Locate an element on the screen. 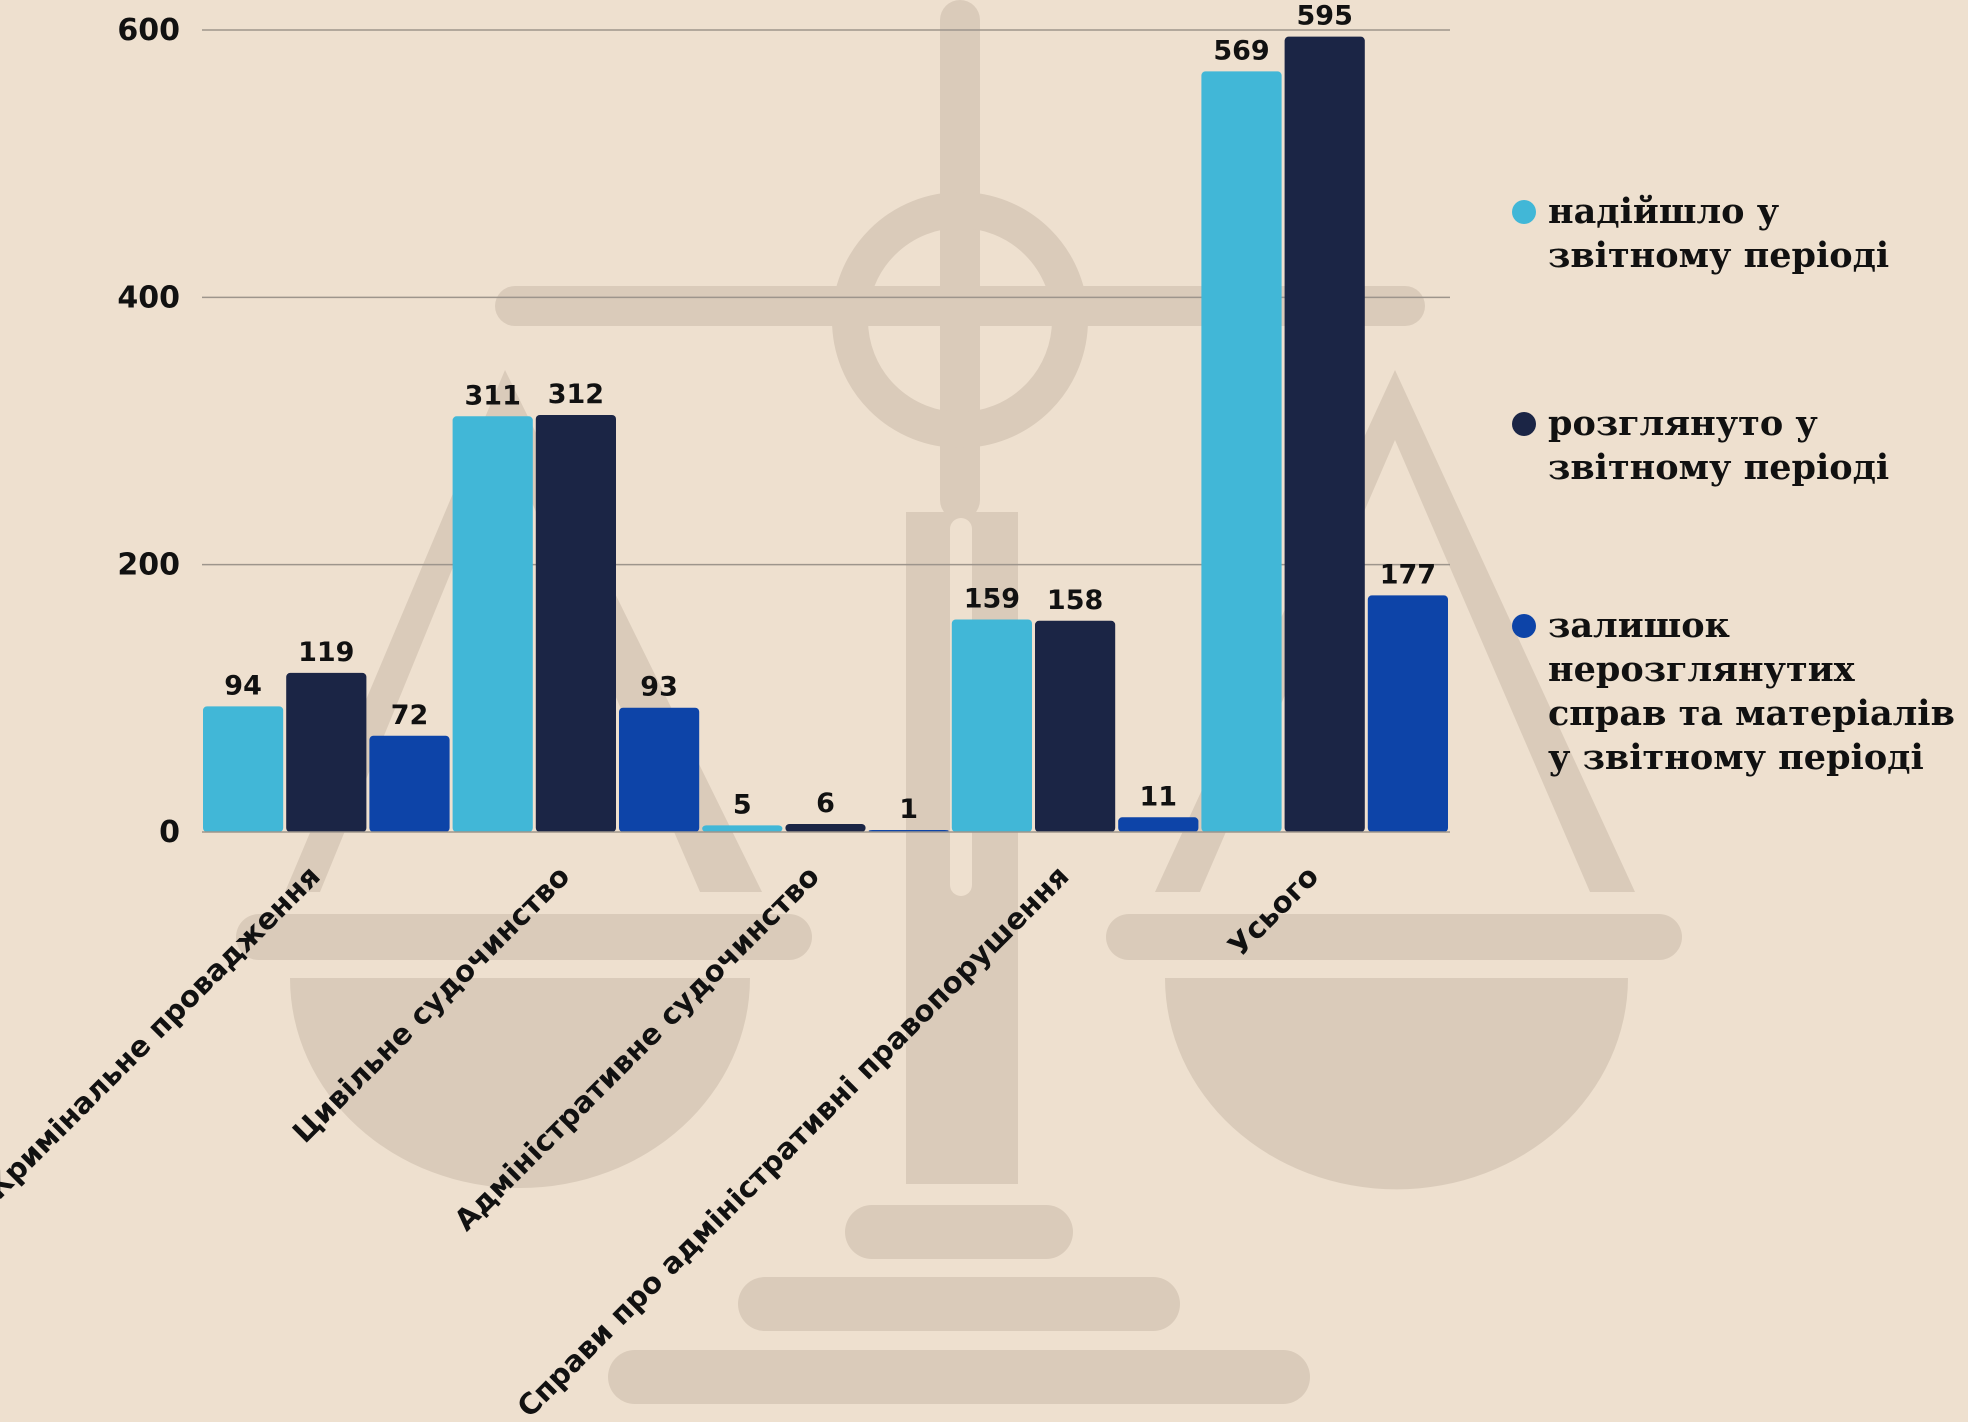 This screenshot has width=1968, height=1422. y-tick-label: 400 is located at coordinates (148, 297).